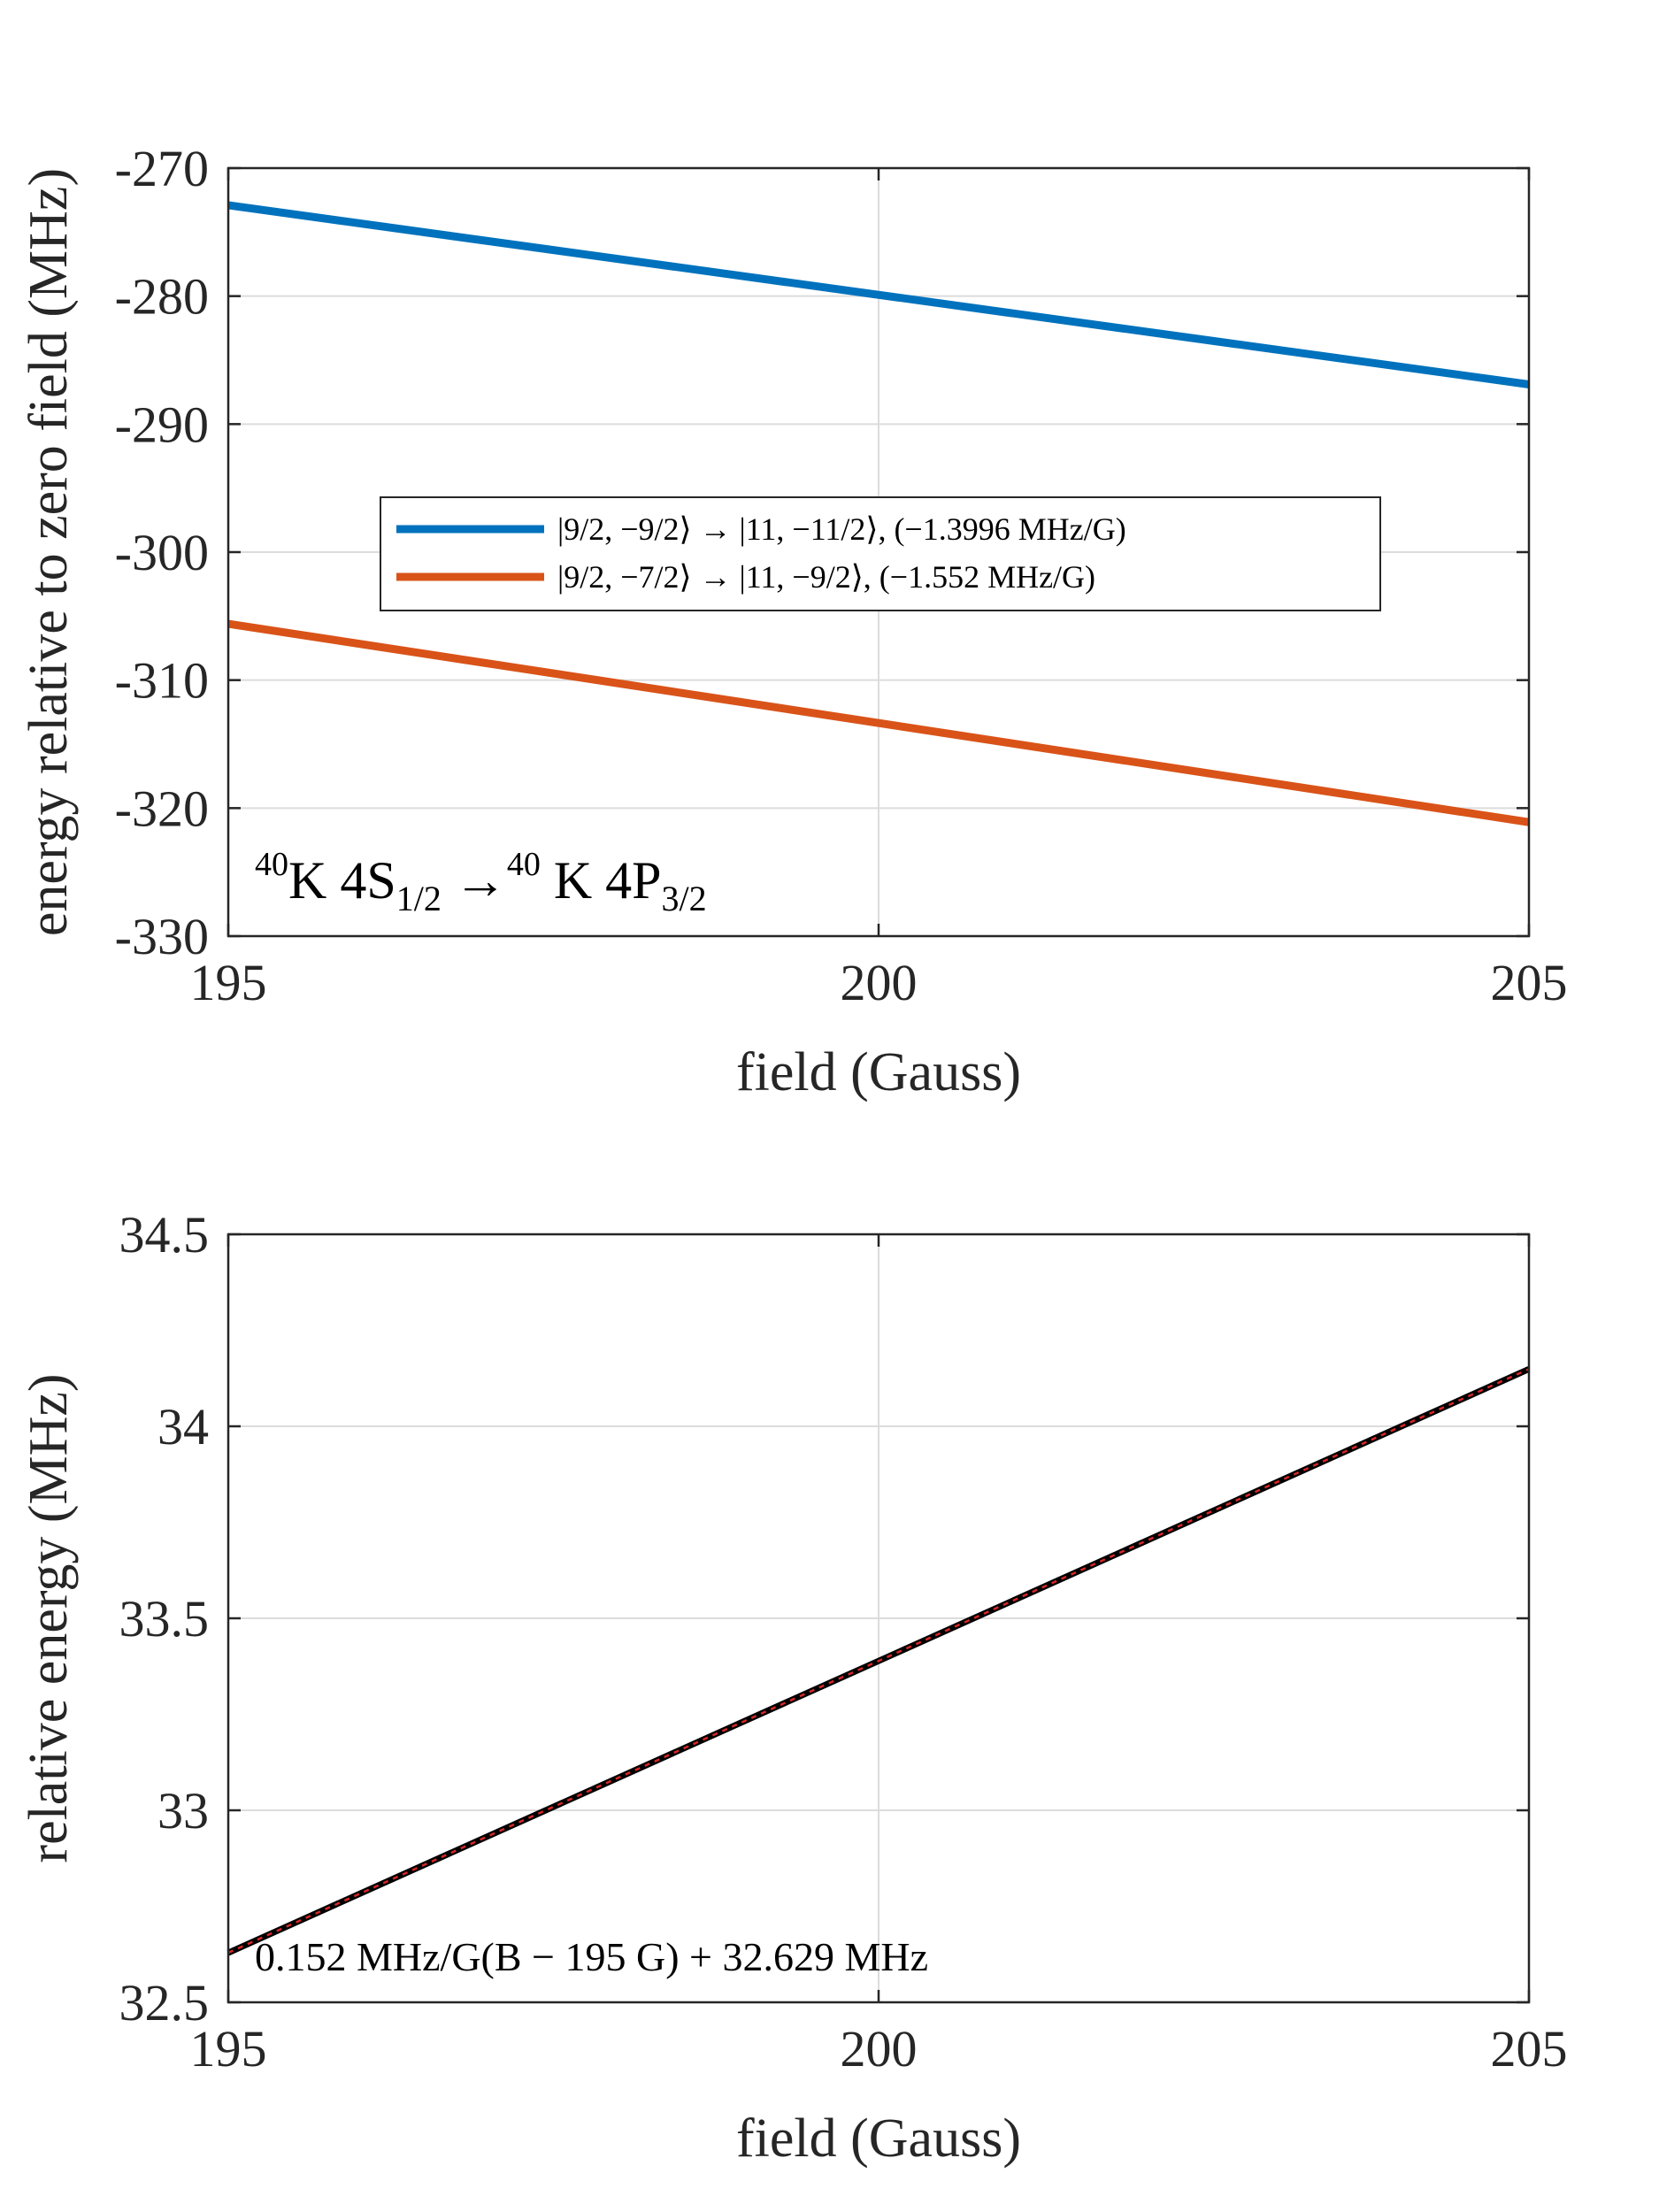 Image resolution: width=1659 pixels, height=2212 pixels. Describe the element at coordinates (228, 2049) in the screenshot. I see `bottom-xtick-label: 195` at that location.